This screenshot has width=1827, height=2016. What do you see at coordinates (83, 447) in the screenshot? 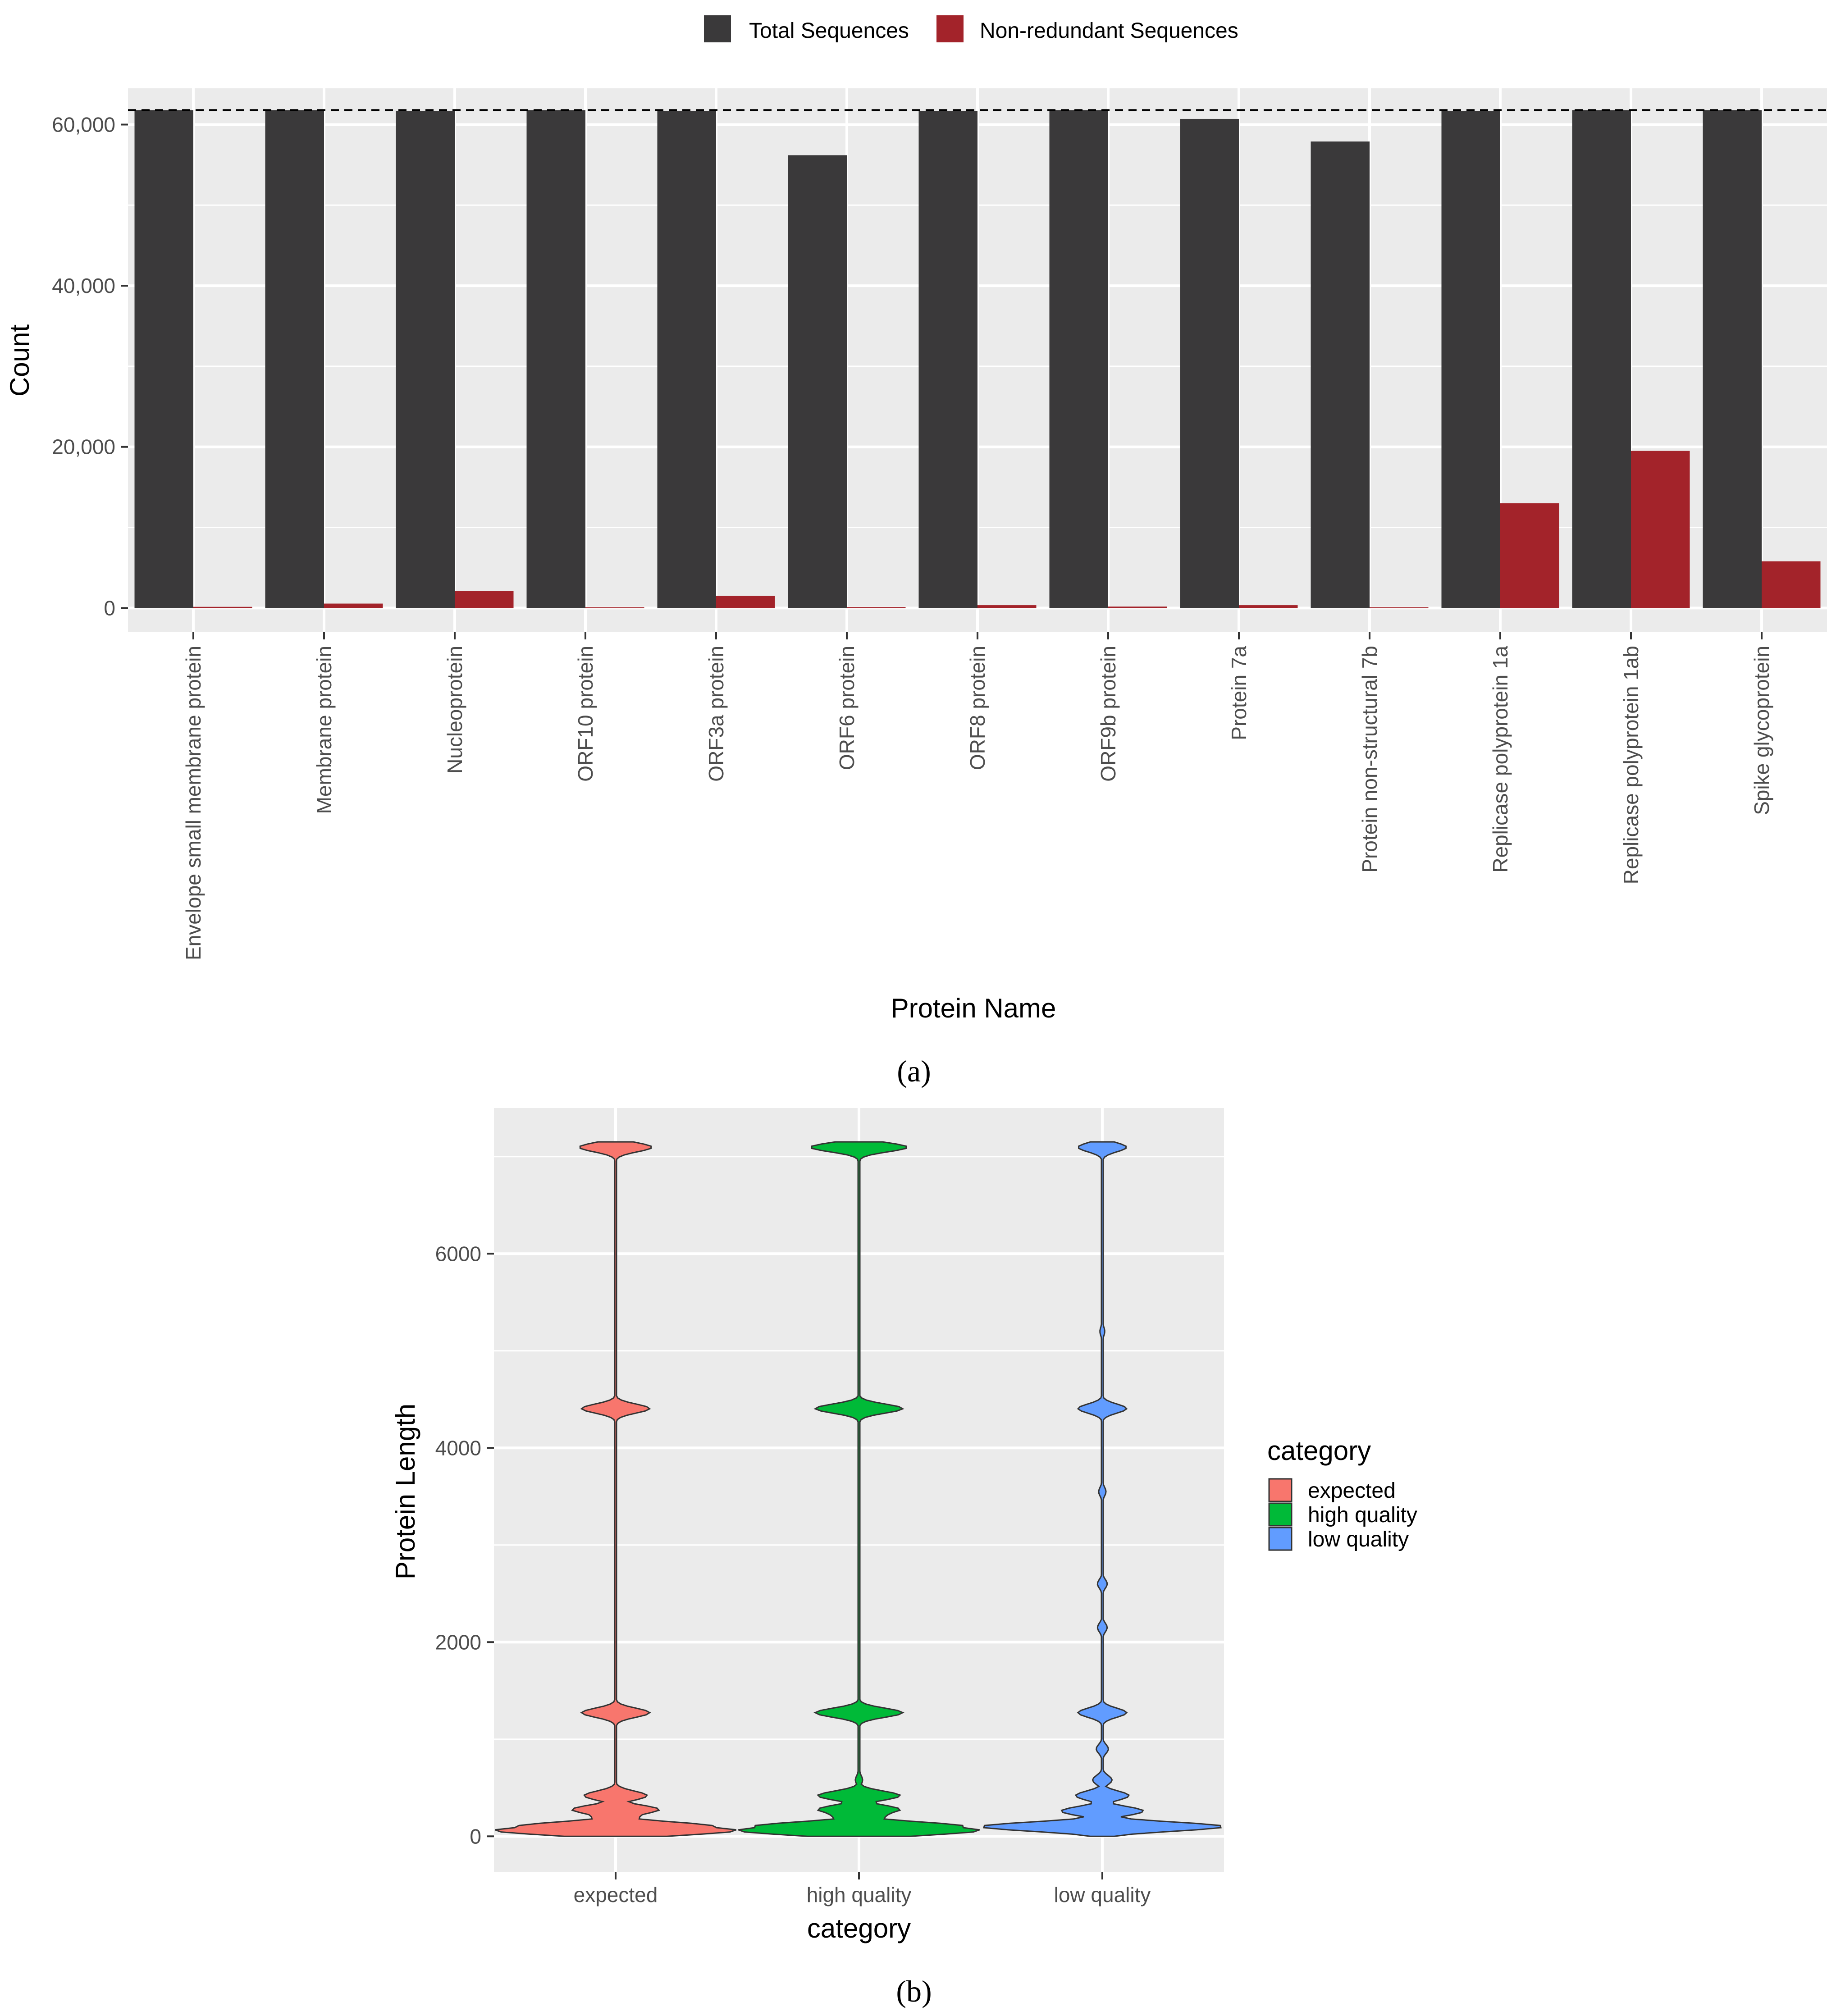
I see `y-tick-label: 20,000` at bounding box center [83, 447].